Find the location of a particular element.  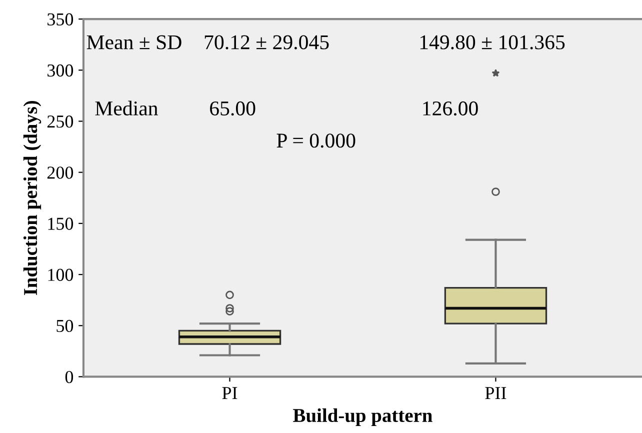

annotation: 149.80 ± 101.365 is located at coordinates (492, 42).